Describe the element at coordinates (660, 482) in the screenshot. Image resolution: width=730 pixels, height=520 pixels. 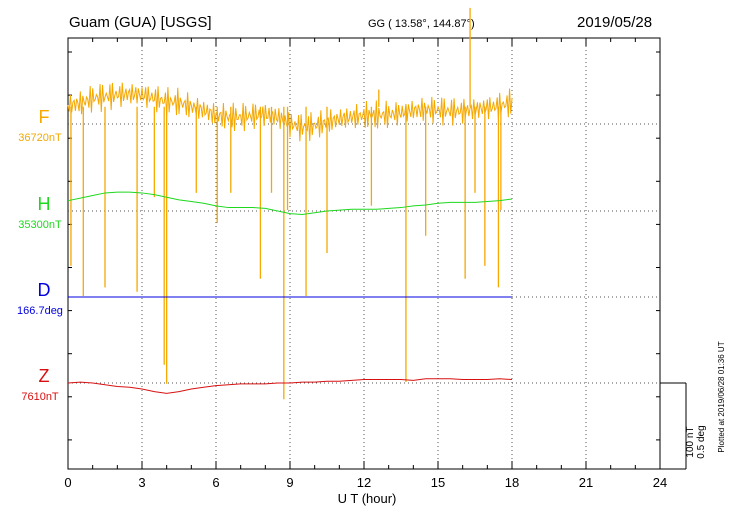
I see `x-tick-label: 24` at that location.